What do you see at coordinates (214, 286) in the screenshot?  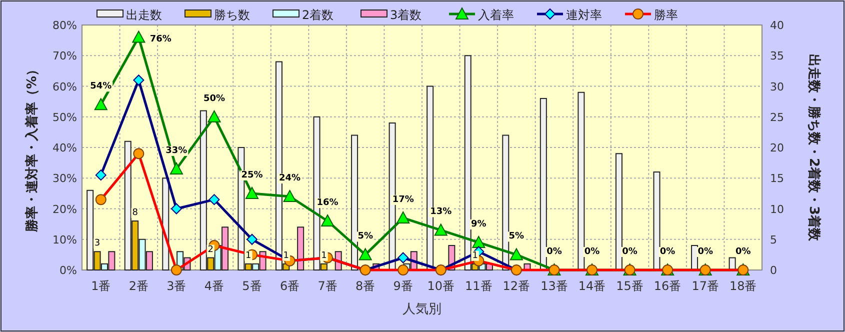 I see `x-tick-label: 4番` at bounding box center [214, 286].